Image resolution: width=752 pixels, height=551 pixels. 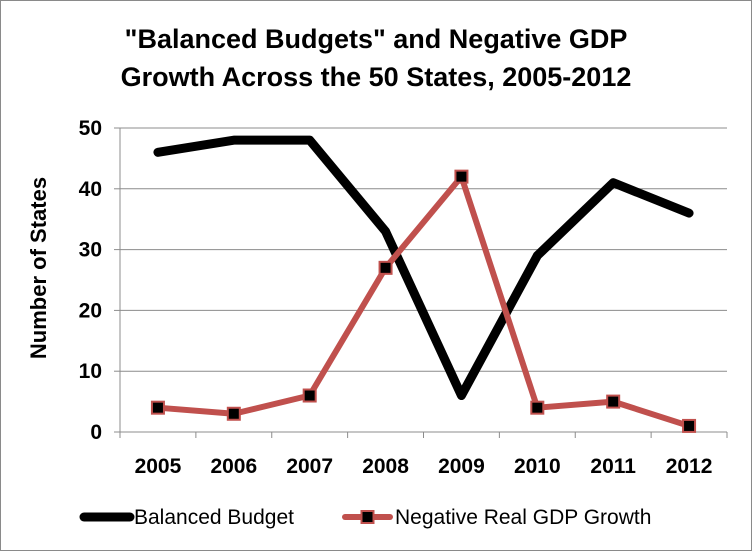 I want to click on y-tick-label: 0, so click(x=96, y=432).